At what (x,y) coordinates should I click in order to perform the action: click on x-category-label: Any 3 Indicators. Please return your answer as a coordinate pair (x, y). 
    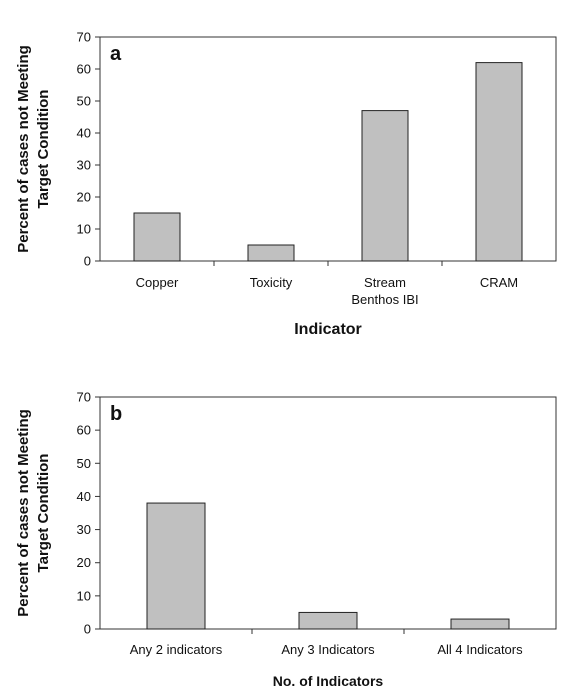
    Looking at the image, I should click on (328, 649).